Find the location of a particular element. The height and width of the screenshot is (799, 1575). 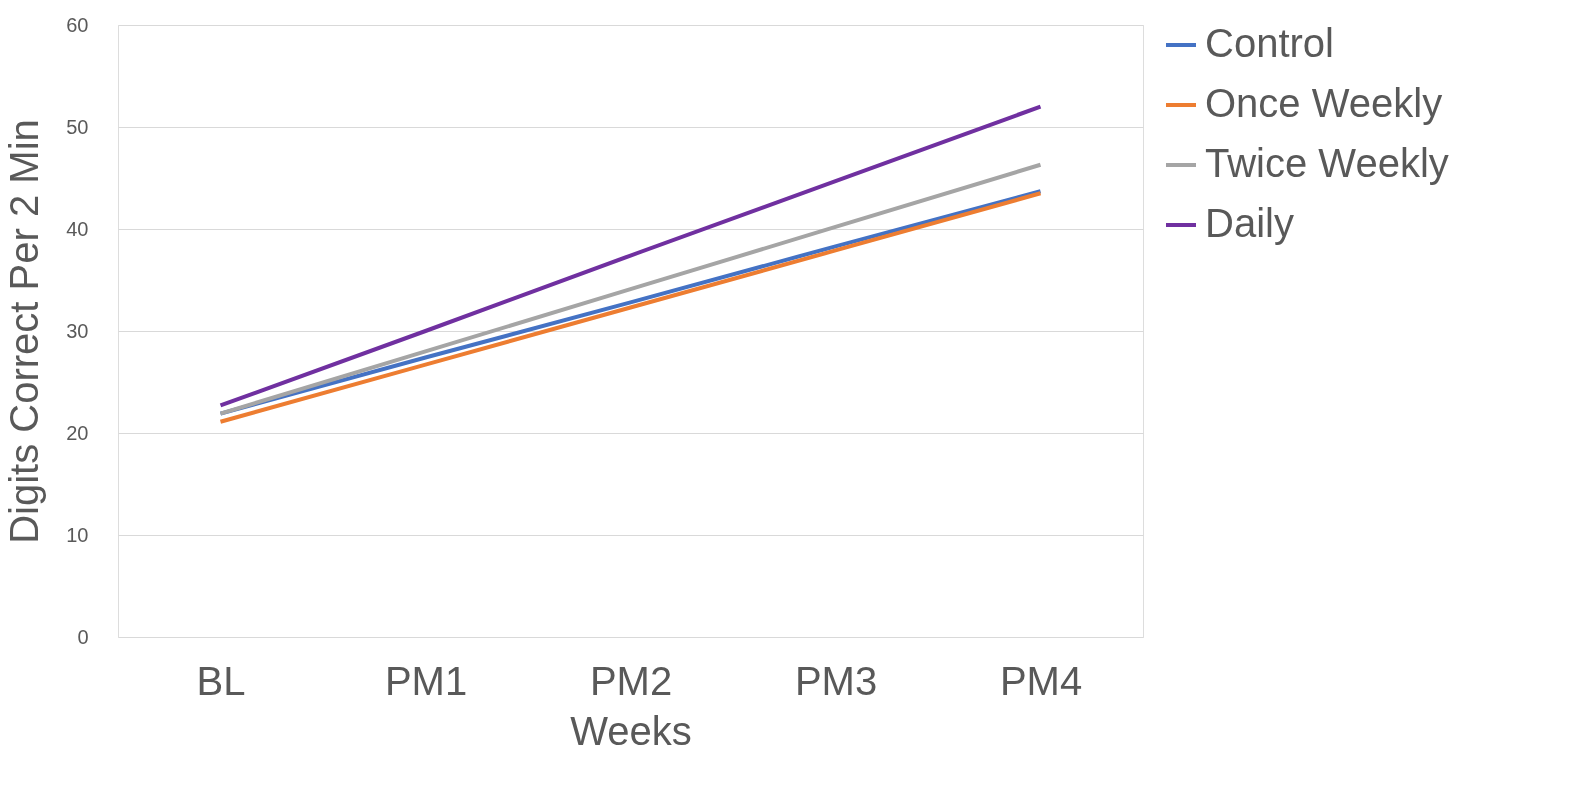

y-axis-title: Digits Correct Per 2 Min is located at coordinates (24, 331).